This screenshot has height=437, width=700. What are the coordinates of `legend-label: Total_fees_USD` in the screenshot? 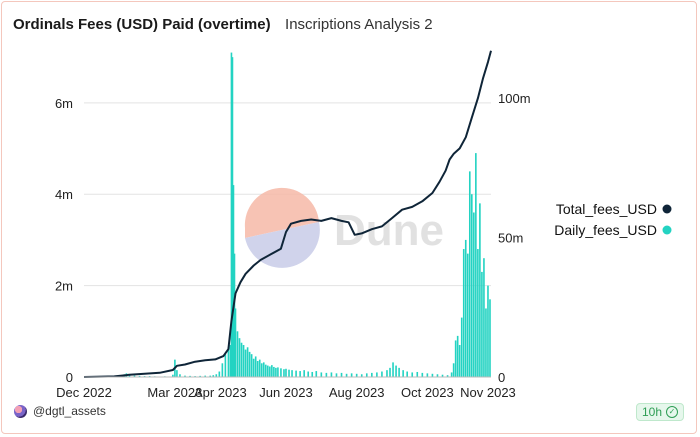 It's located at (606, 209).